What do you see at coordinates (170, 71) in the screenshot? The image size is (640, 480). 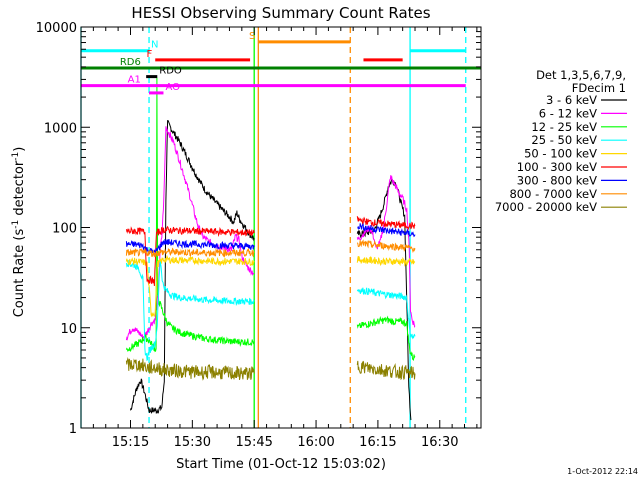 I see `flag-label-rdo: RDO` at bounding box center [170, 71].